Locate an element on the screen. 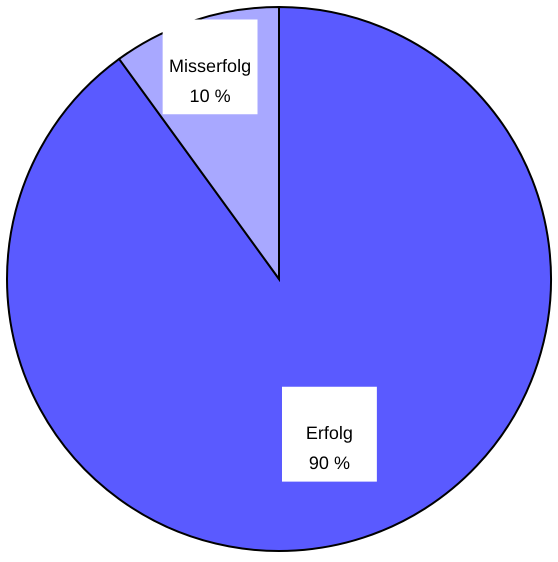  data-label: 10 % is located at coordinates (210, 96).